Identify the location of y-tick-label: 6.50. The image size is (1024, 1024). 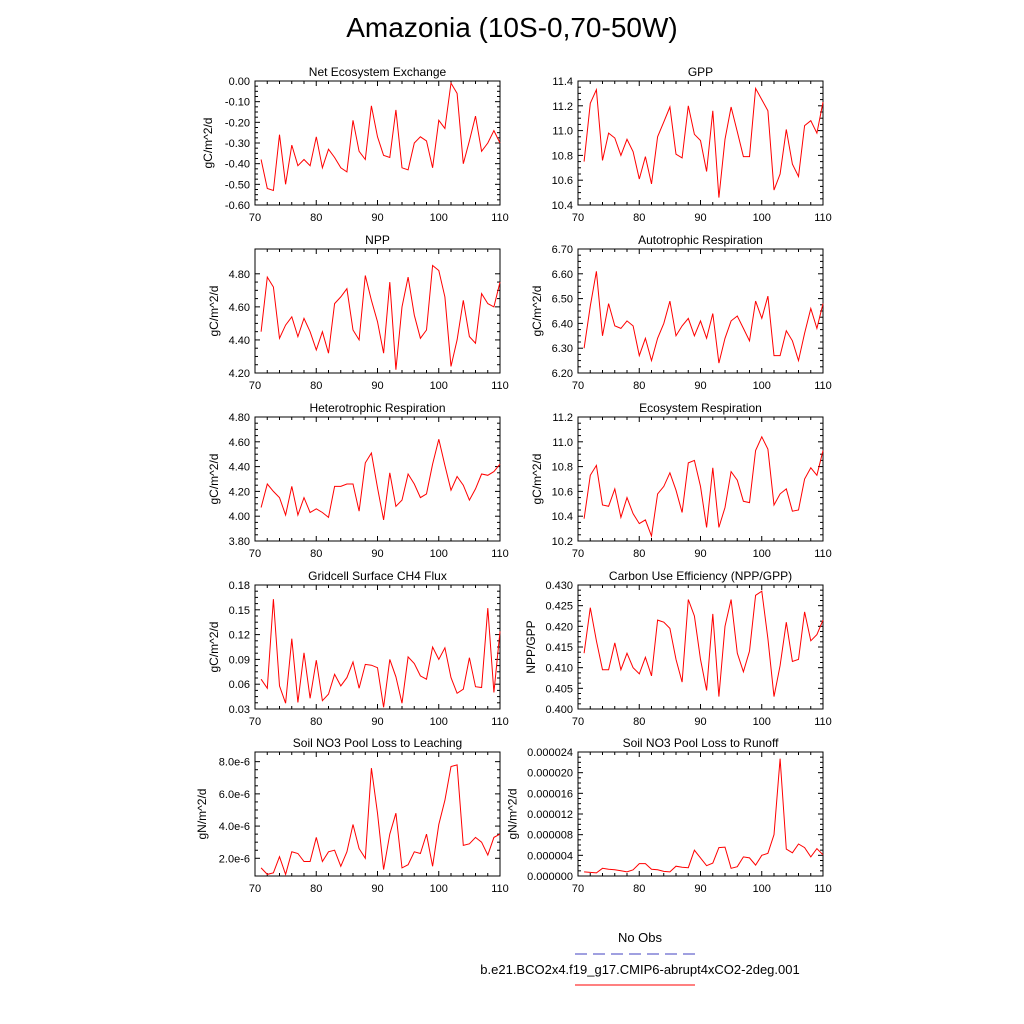
(562, 300).